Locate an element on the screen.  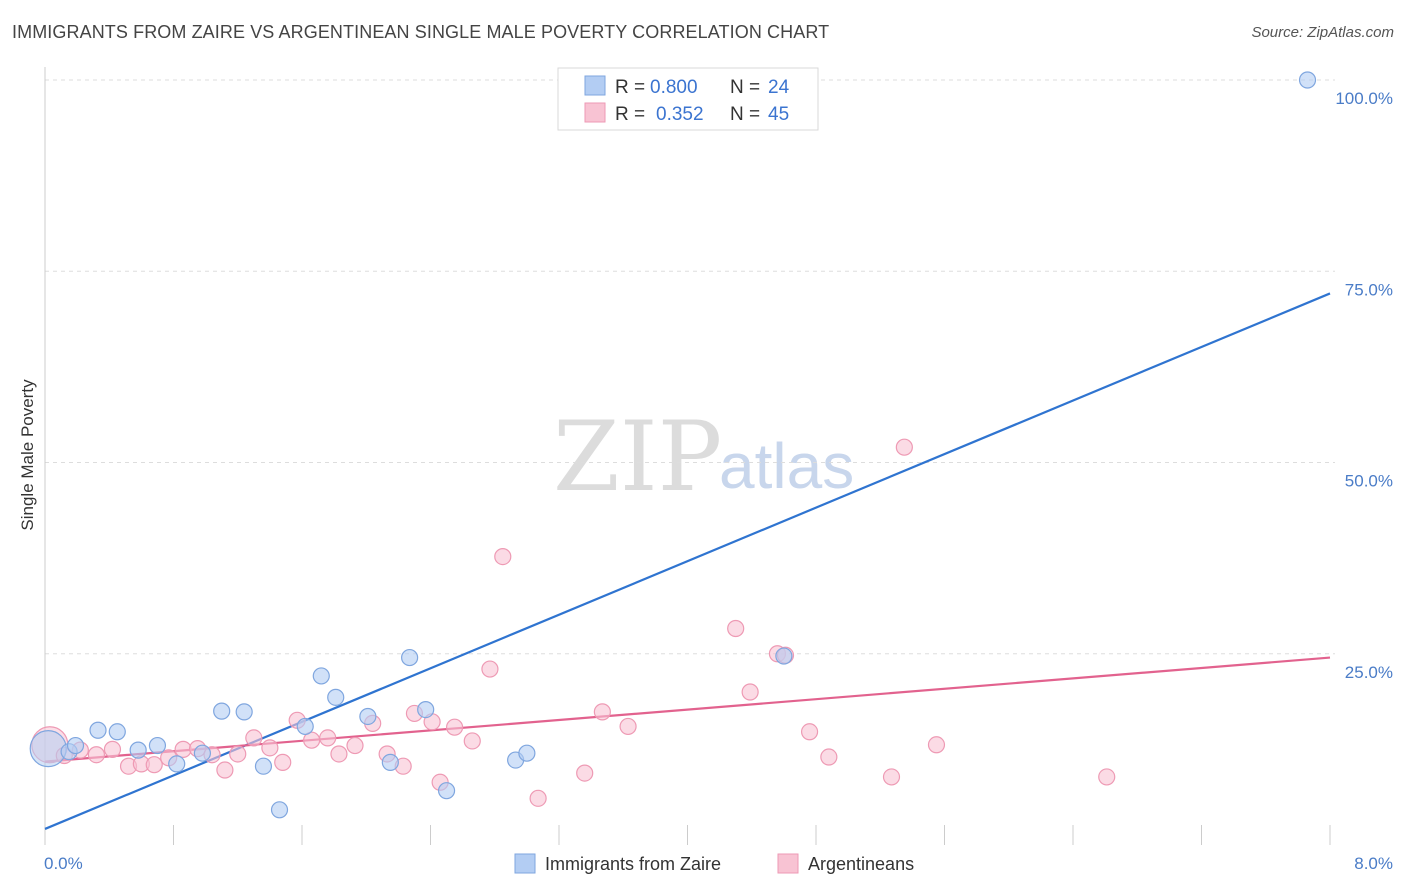
stats-r-label-blue: R = is located at coordinates (630, 87).